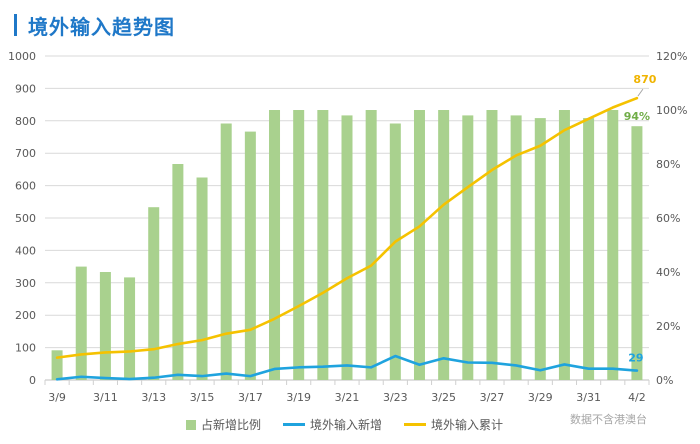  I want to click on y-left-tick-label: 900, so click(25, 88).